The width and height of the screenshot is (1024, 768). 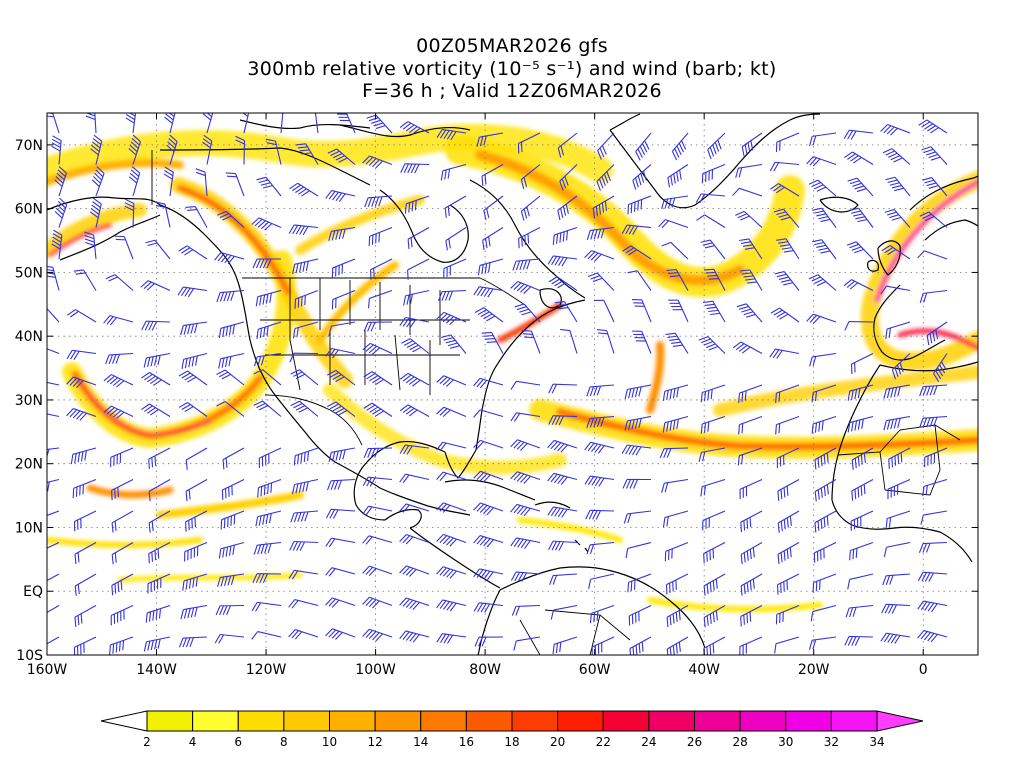 I want to click on lat-tick-label: 60N, so click(x=29, y=210).